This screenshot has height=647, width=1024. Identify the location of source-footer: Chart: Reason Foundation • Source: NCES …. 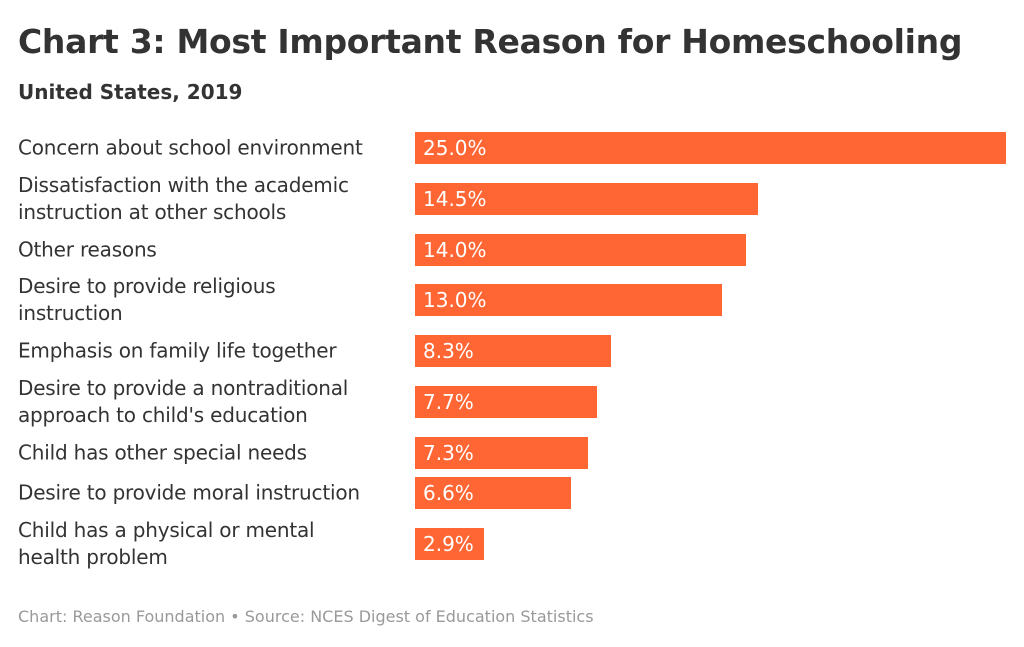
(306, 616).